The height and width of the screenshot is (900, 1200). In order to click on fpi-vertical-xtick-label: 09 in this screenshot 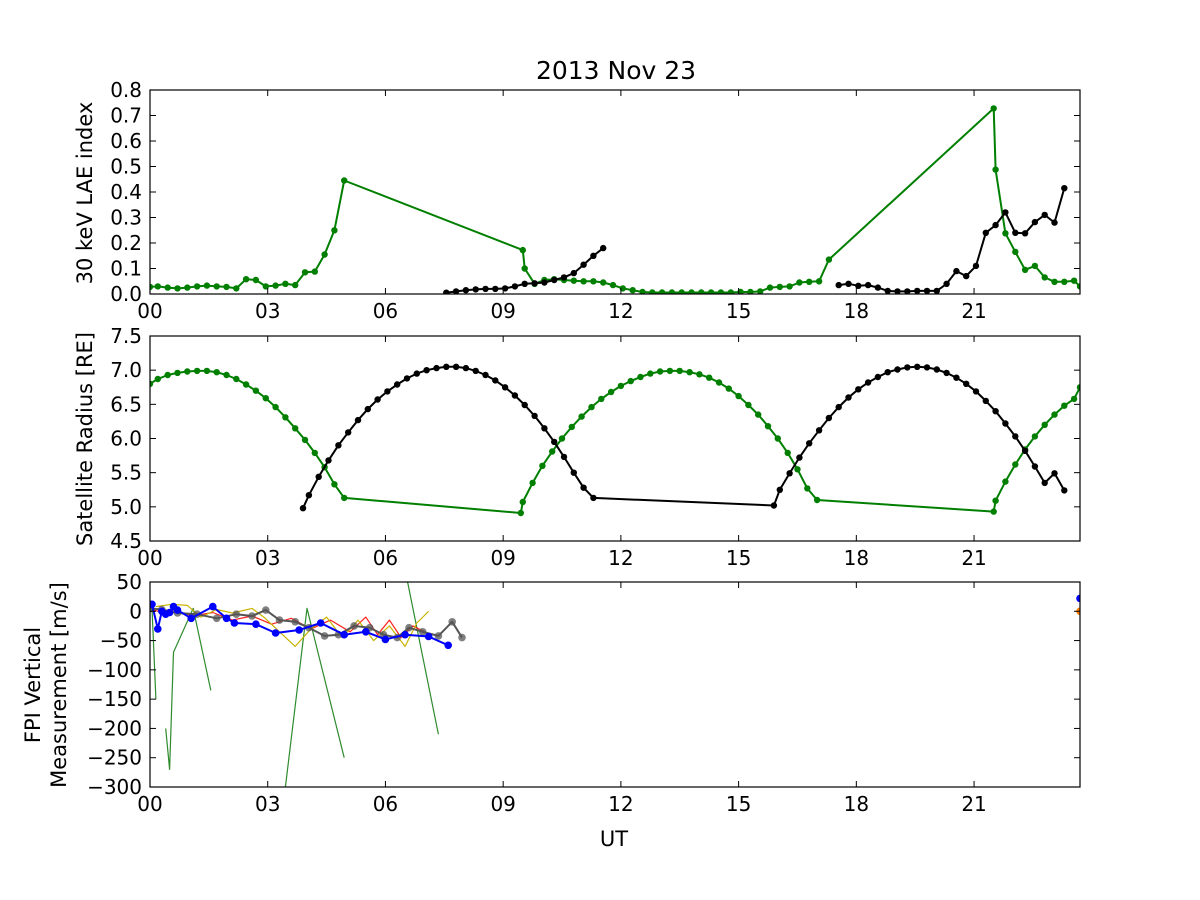, I will do `click(502, 804)`.